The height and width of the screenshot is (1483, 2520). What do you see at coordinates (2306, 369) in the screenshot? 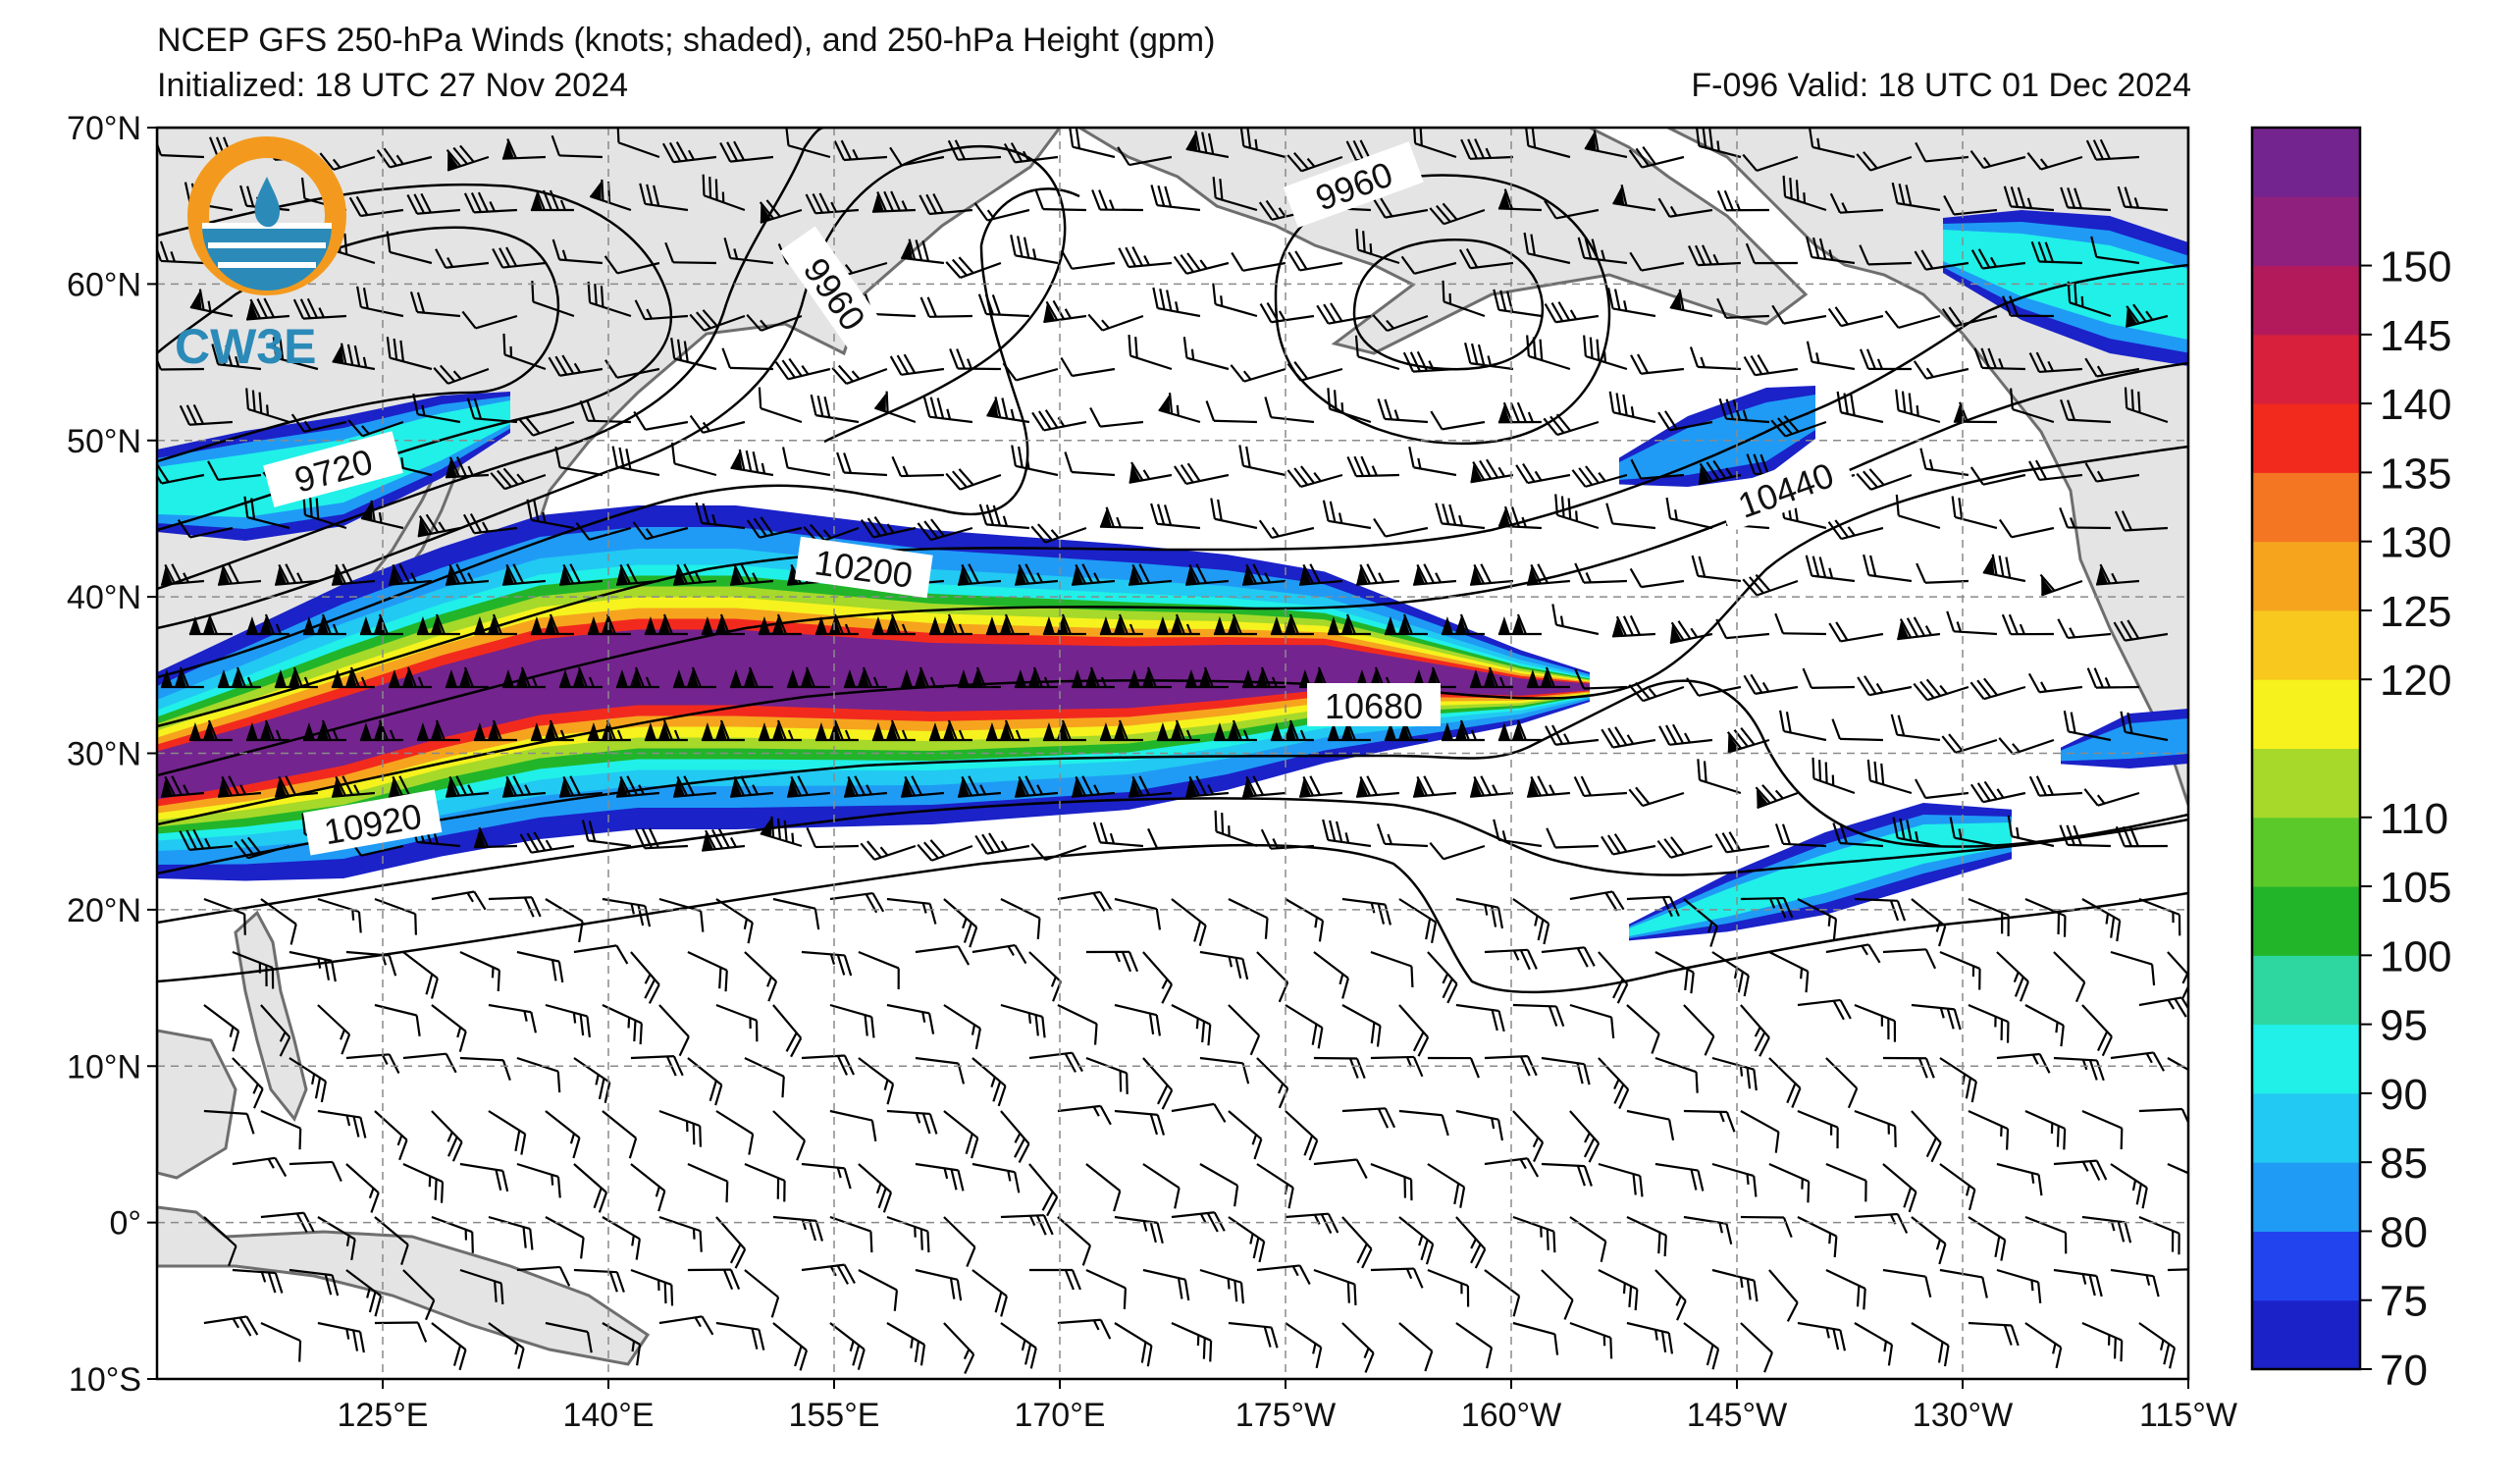
I see `colorbar-swatch` at bounding box center [2306, 369].